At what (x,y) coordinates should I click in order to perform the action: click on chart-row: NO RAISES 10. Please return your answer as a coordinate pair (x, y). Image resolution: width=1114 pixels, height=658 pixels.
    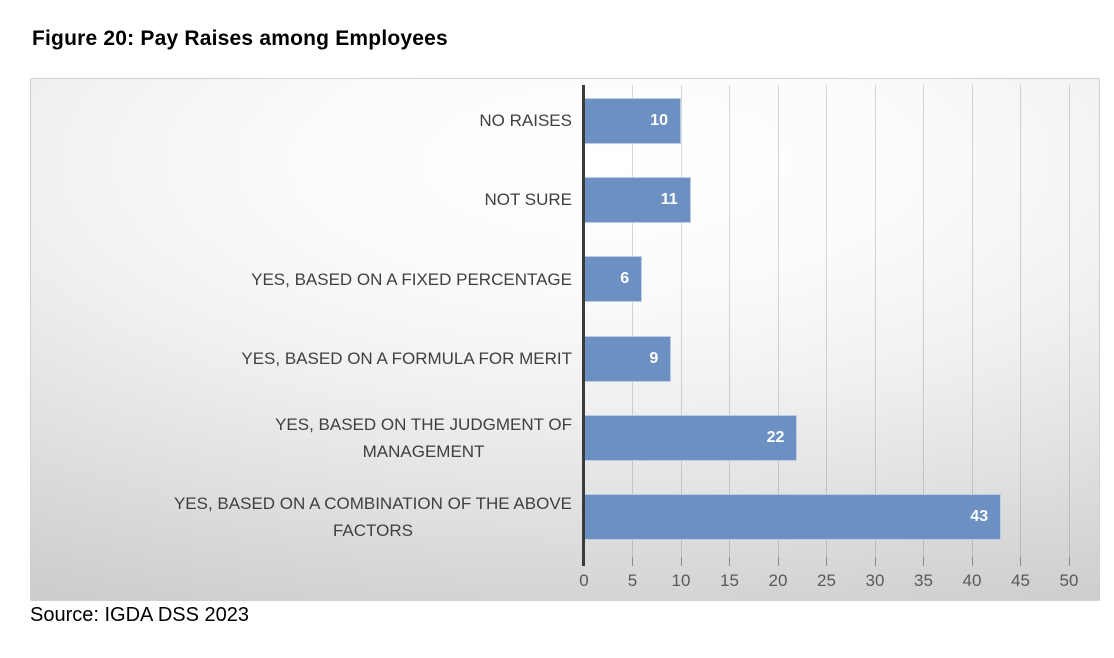
    Looking at the image, I should click on (565, 120).